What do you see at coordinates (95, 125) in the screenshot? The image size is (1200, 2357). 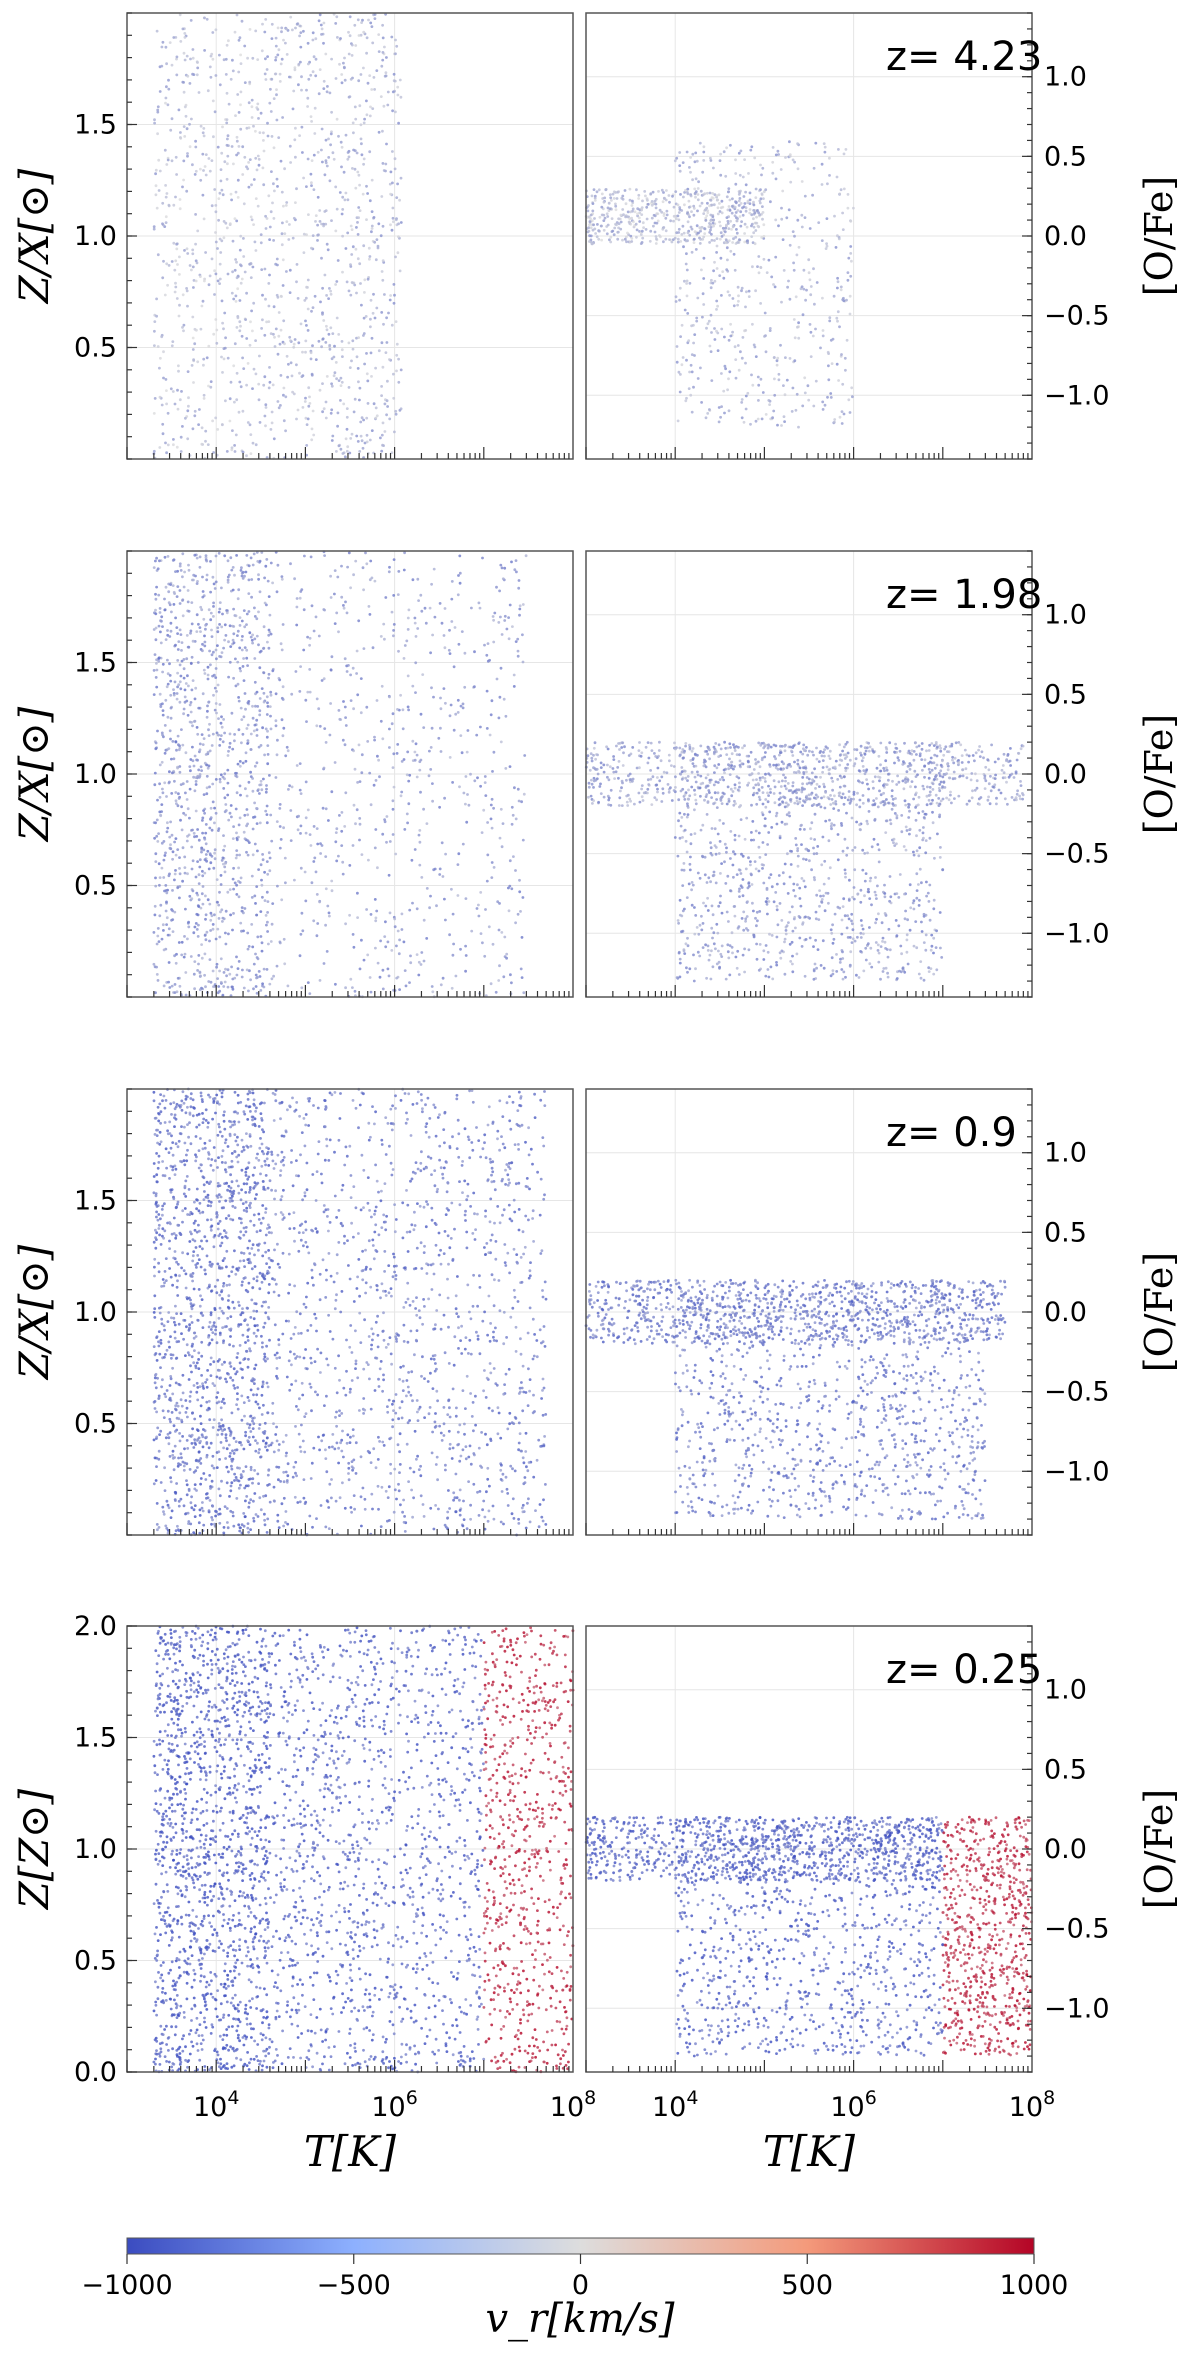 I see `y-tick-label: 1.5` at bounding box center [95, 125].